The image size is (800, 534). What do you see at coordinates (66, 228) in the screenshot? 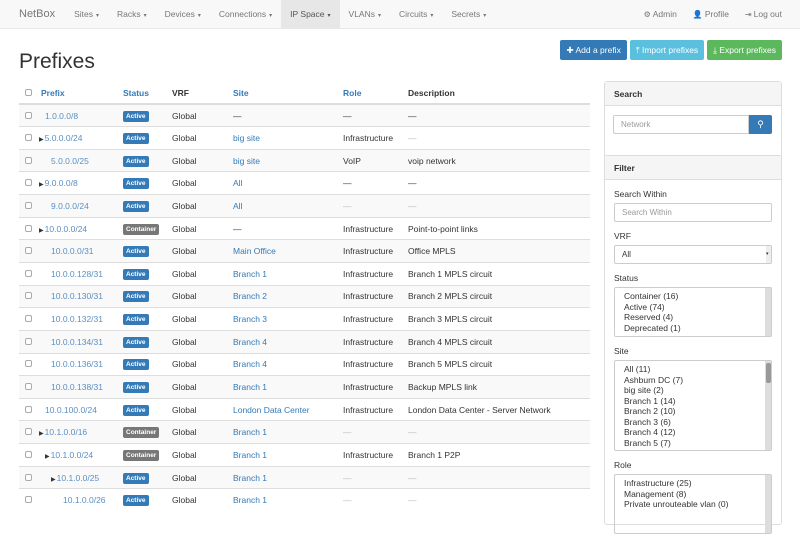
I see `prefix-link: 10.0.0.0/24` at bounding box center [66, 228].